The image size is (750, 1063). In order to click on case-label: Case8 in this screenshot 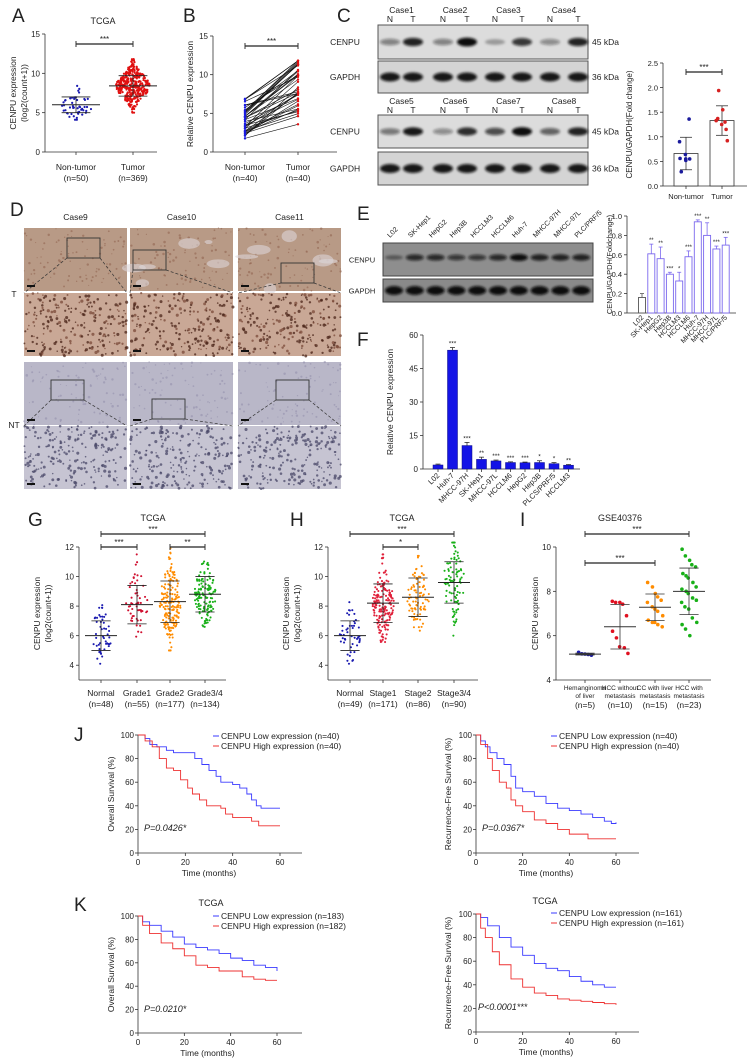, I will do `click(564, 101)`.